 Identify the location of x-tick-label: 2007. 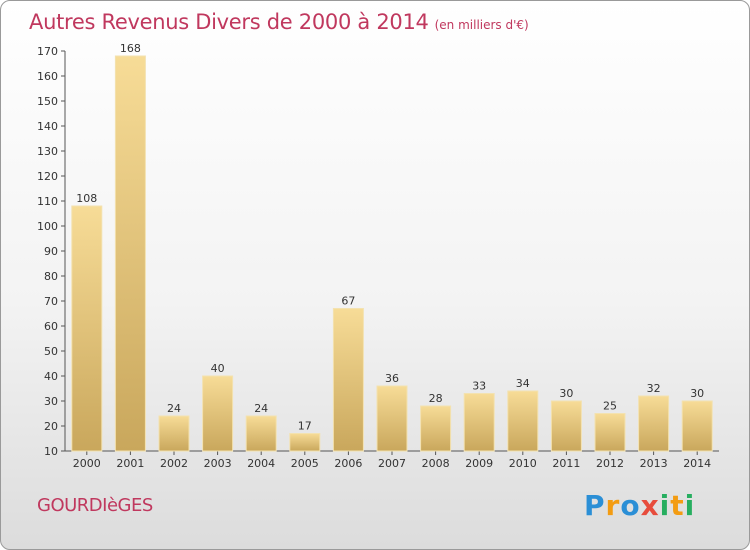
(392, 463).